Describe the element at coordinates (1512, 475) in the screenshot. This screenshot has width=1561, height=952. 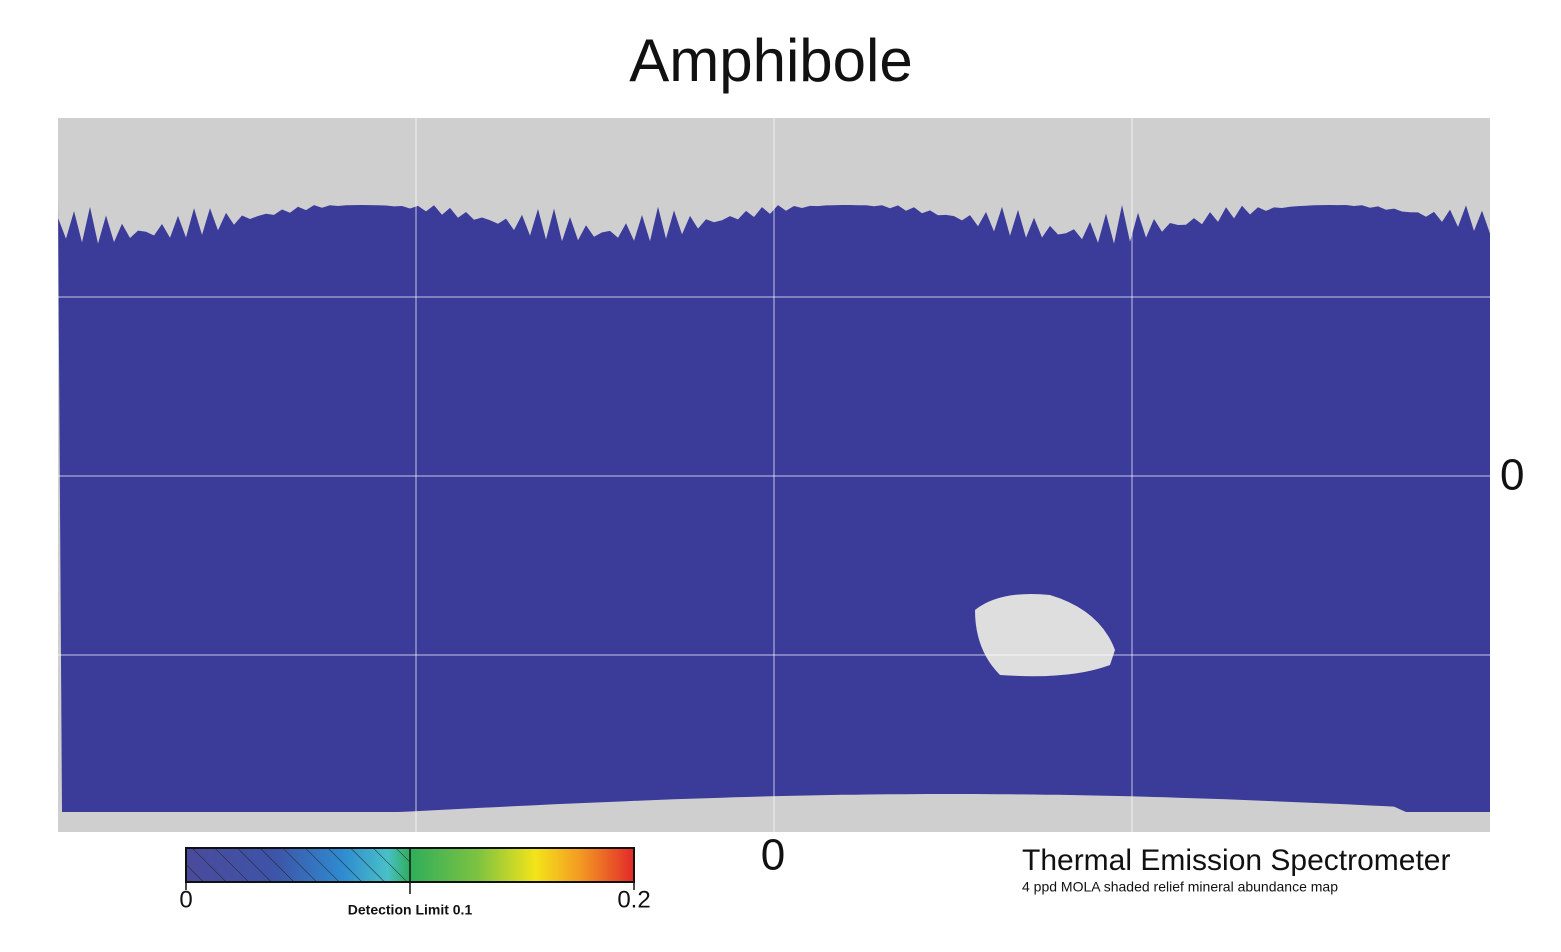
I see `latitude-label: 0` at that location.